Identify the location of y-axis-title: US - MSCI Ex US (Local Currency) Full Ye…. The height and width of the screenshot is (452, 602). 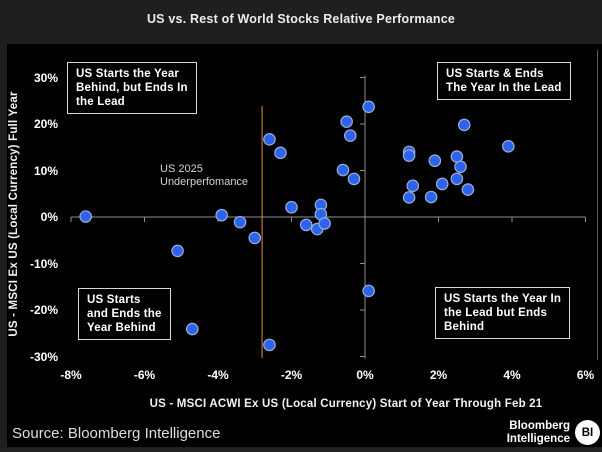
(14, 214).